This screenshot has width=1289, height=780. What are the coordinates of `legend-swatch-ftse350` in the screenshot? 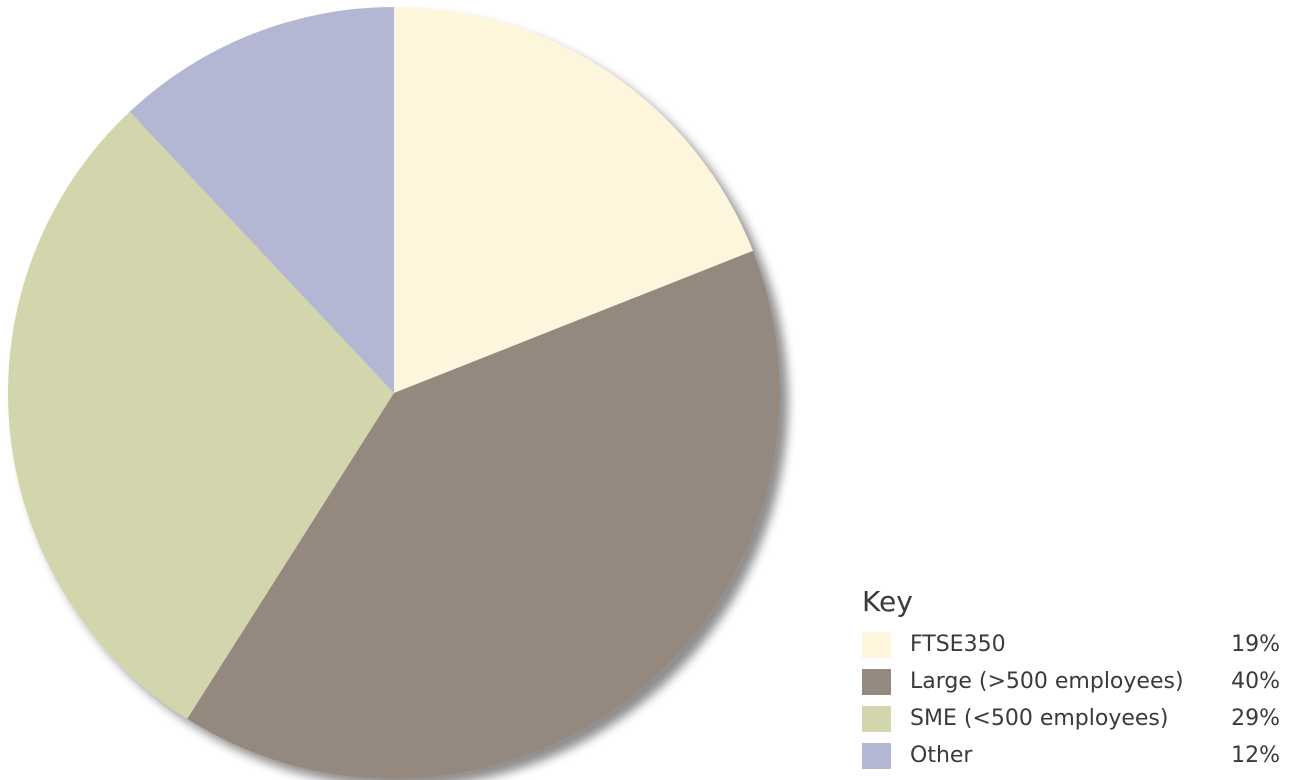 It's located at (876, 645).